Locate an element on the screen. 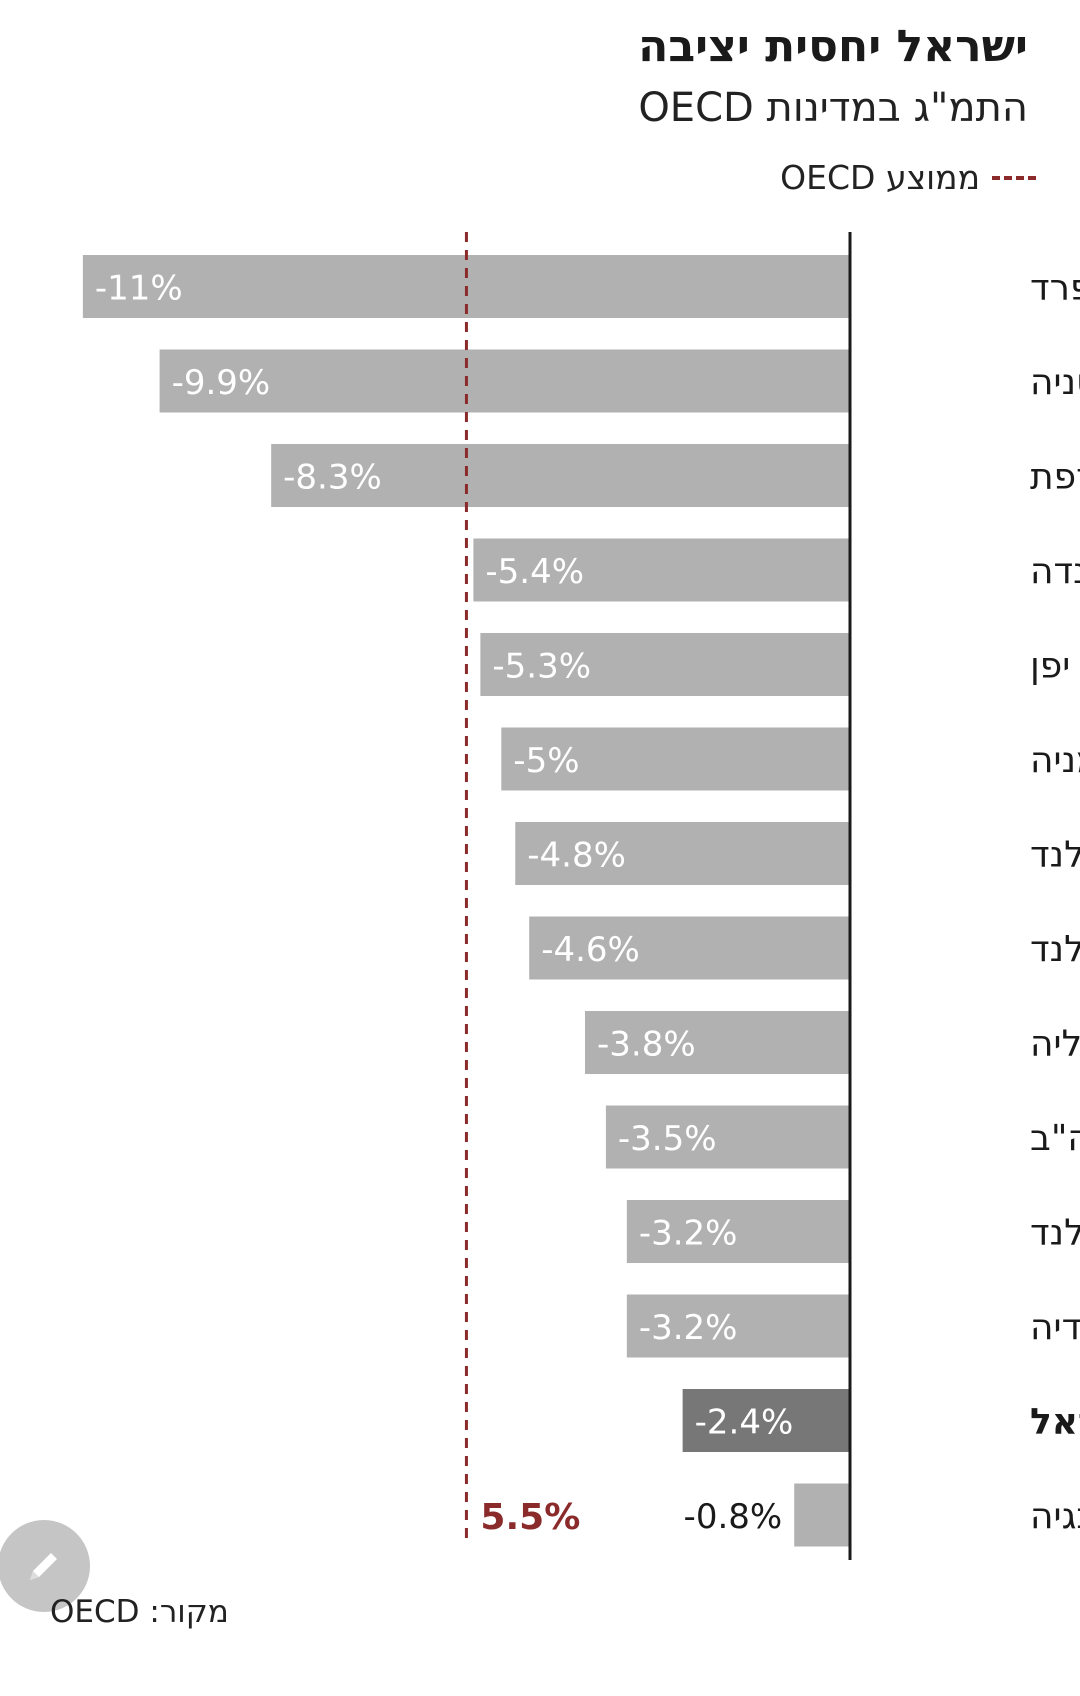  bar-value-label: -4.8% is located at coordinates (576, 856).